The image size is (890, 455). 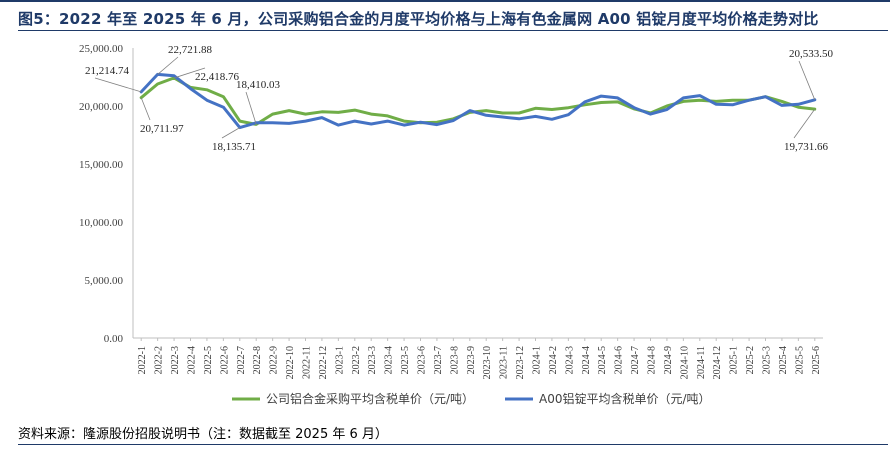 I want to click on annotation-label: 20,711.97, so click(x=162, y=129).